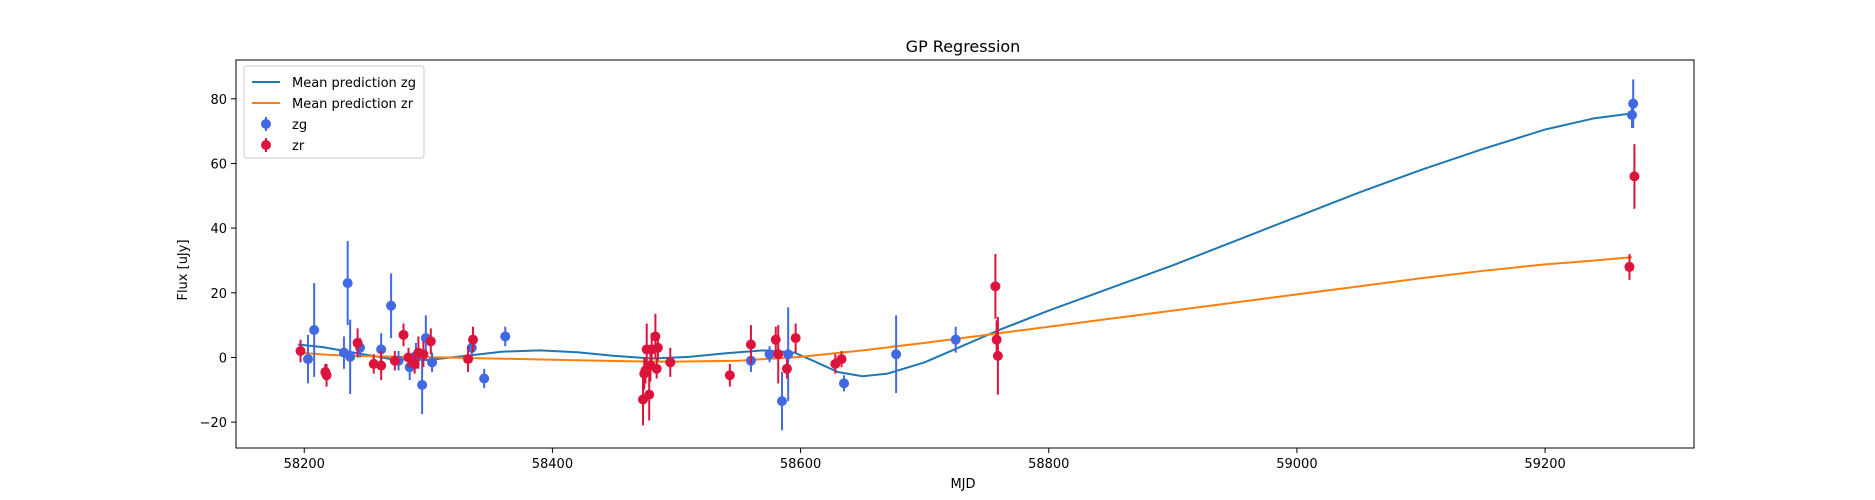 The height and width of the screenshot is (500, 1875). What do you see at coordinates (354, 83) in the screenshot?
I see `legend-label: Mean prediction zg` at bounding box center [354, 83].